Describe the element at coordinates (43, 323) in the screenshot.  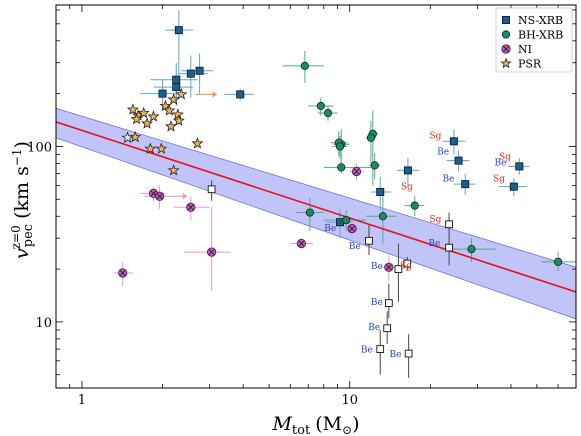
I see `y-tick-label: 10` at that location.